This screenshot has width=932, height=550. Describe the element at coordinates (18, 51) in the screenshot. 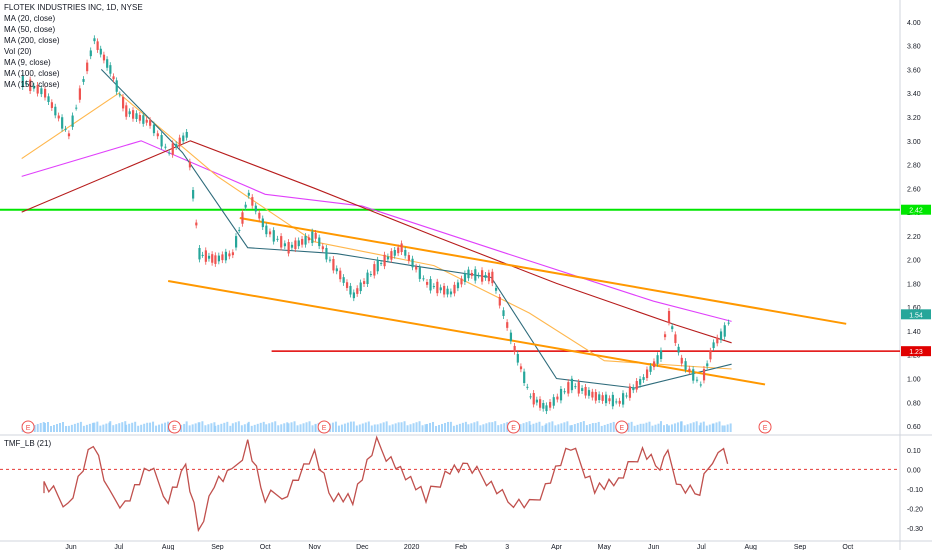

I see `legend-item-vol: Vol (20)` at that location.